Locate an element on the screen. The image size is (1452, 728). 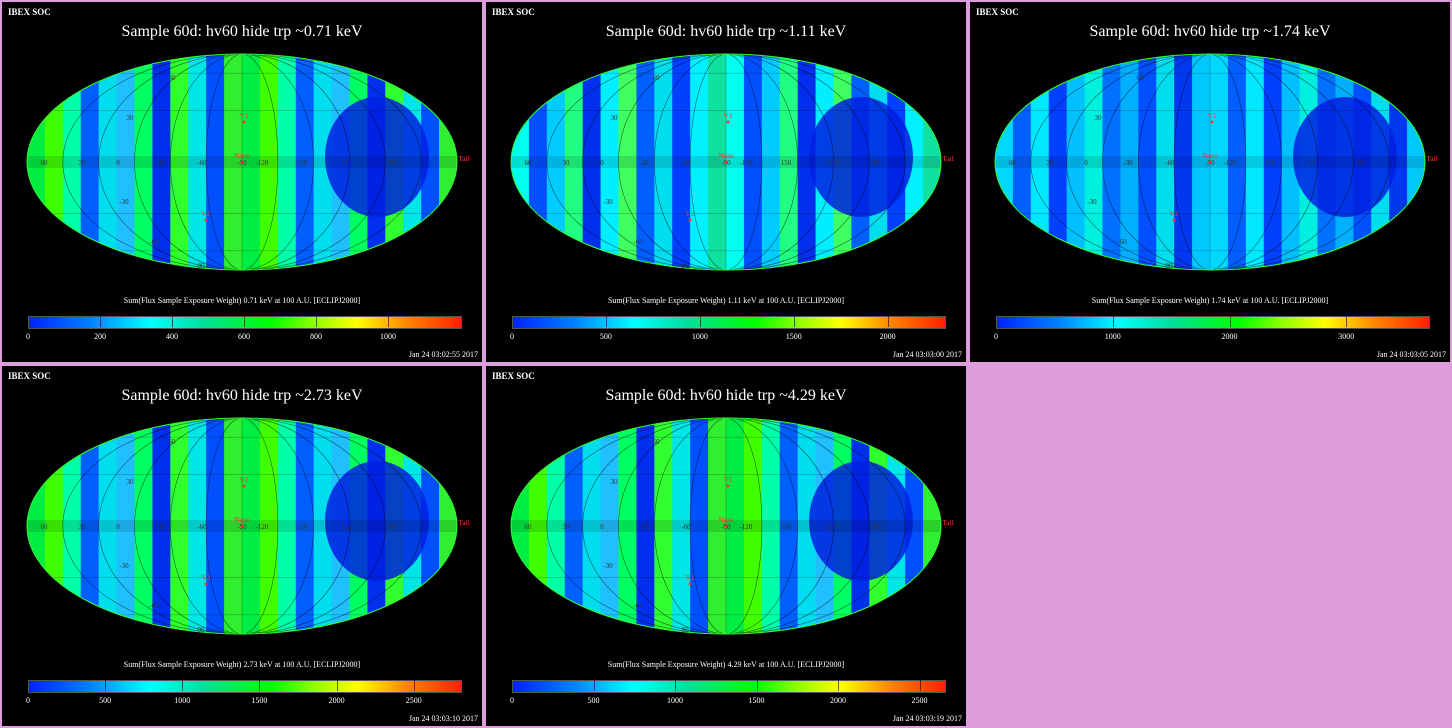
colorbar-tick-label: 800 is located at coordinates (316, 336).